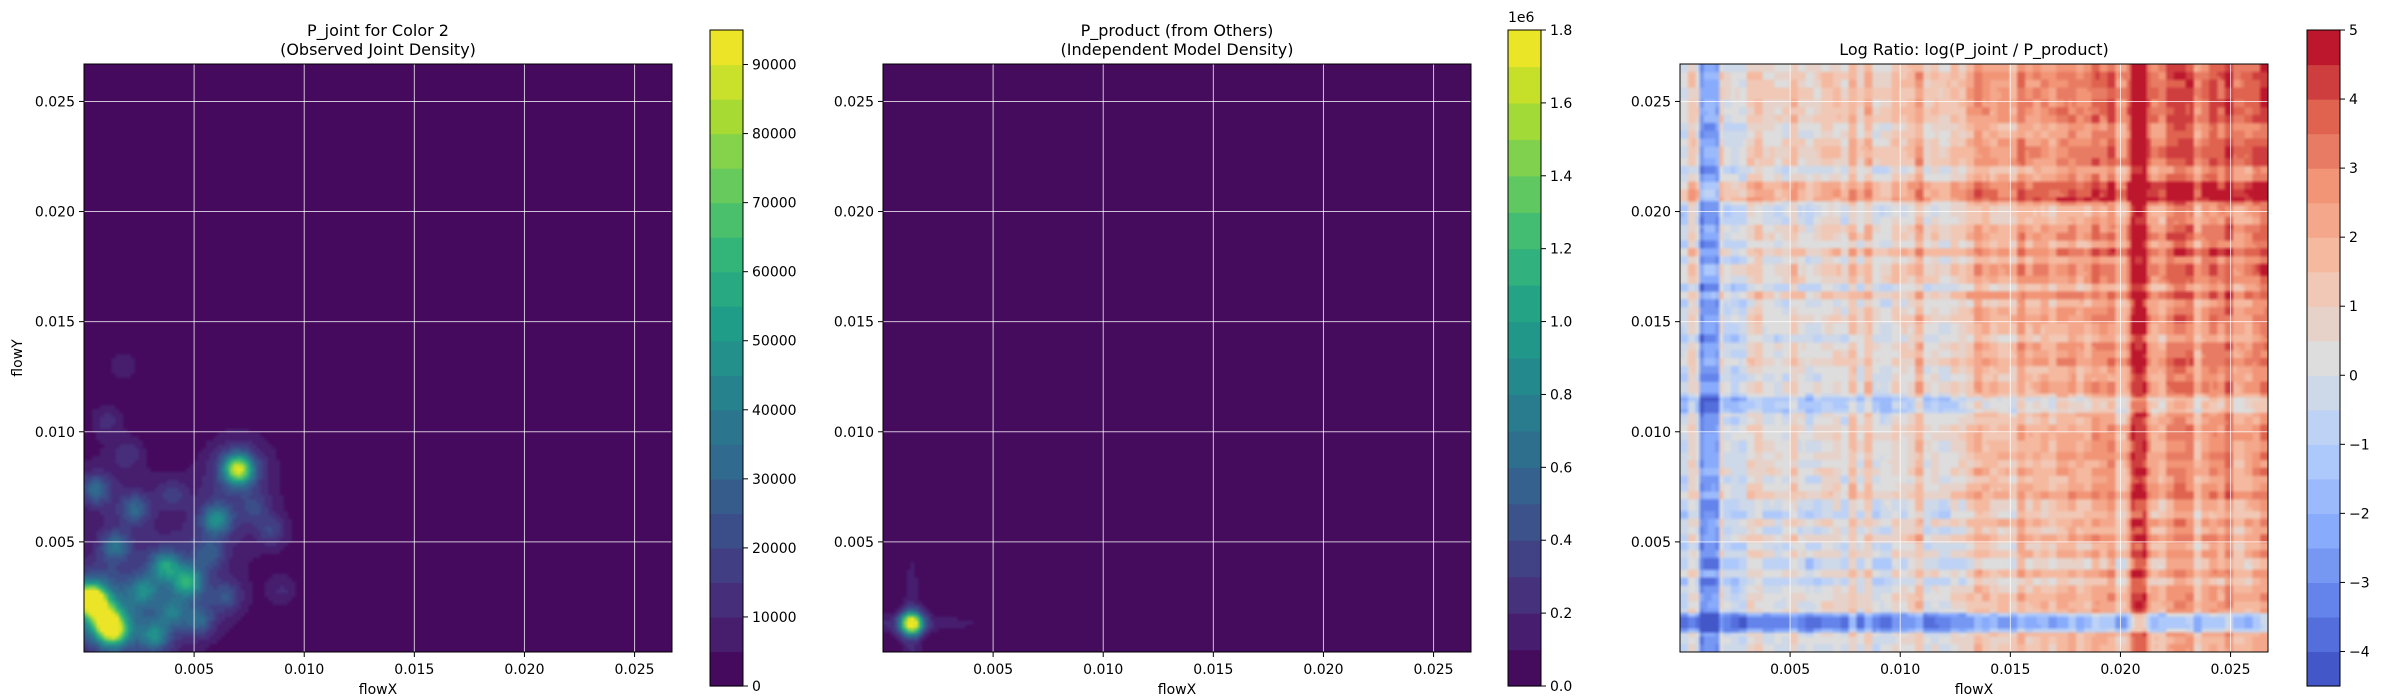 This screenshot has height=700, width=2400. I want to click on colorbar-tick-label: −2, so click(2359, 514).